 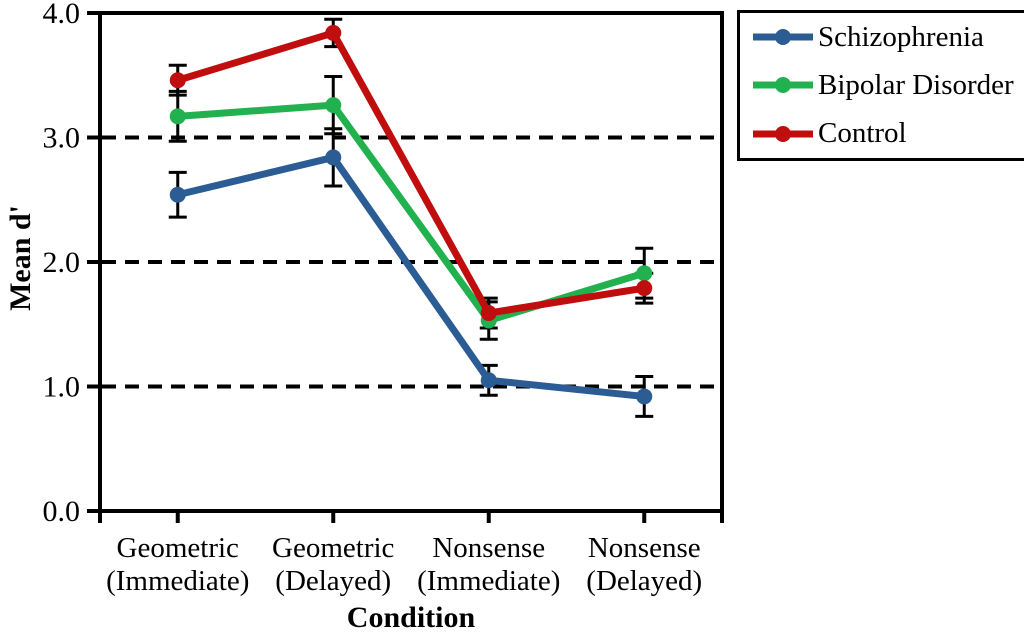 I want to click on legend-swatch-schizophrenia, so click(x=783, y=37).